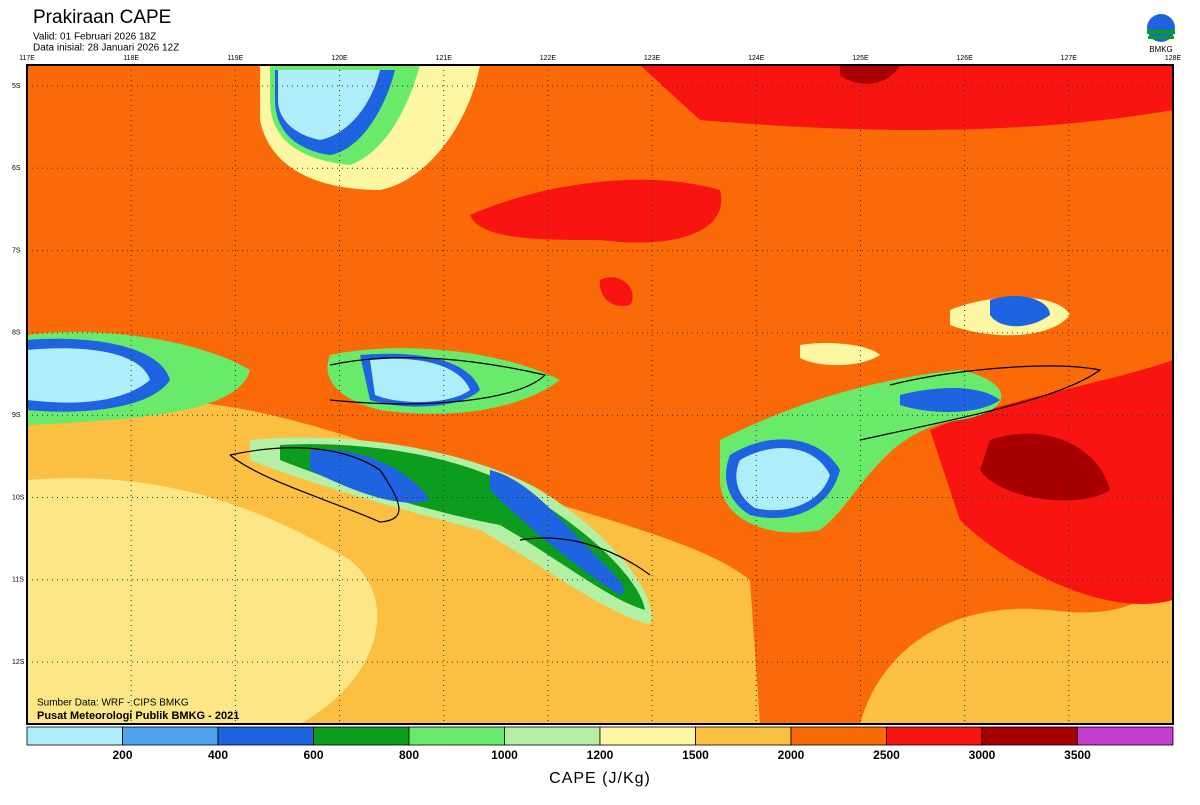 The width and height of the screenshot is (1200, 805). I want to click on lon-label: 124E, so click(756, 58).